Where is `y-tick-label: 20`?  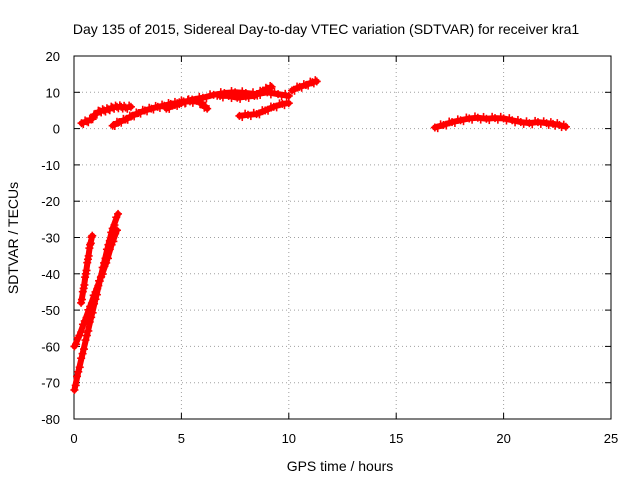
y-tick-label: 20 is located at coordinates (53, 56).